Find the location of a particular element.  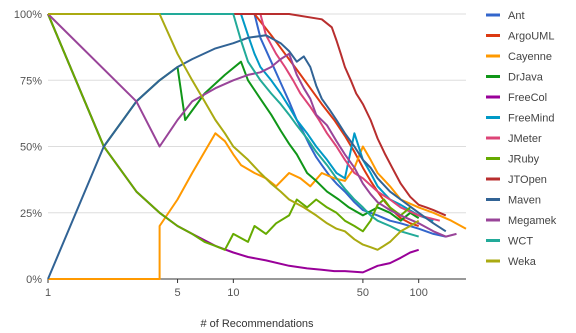

legend-label-weka: Weka is located at coordinates (522, 262).